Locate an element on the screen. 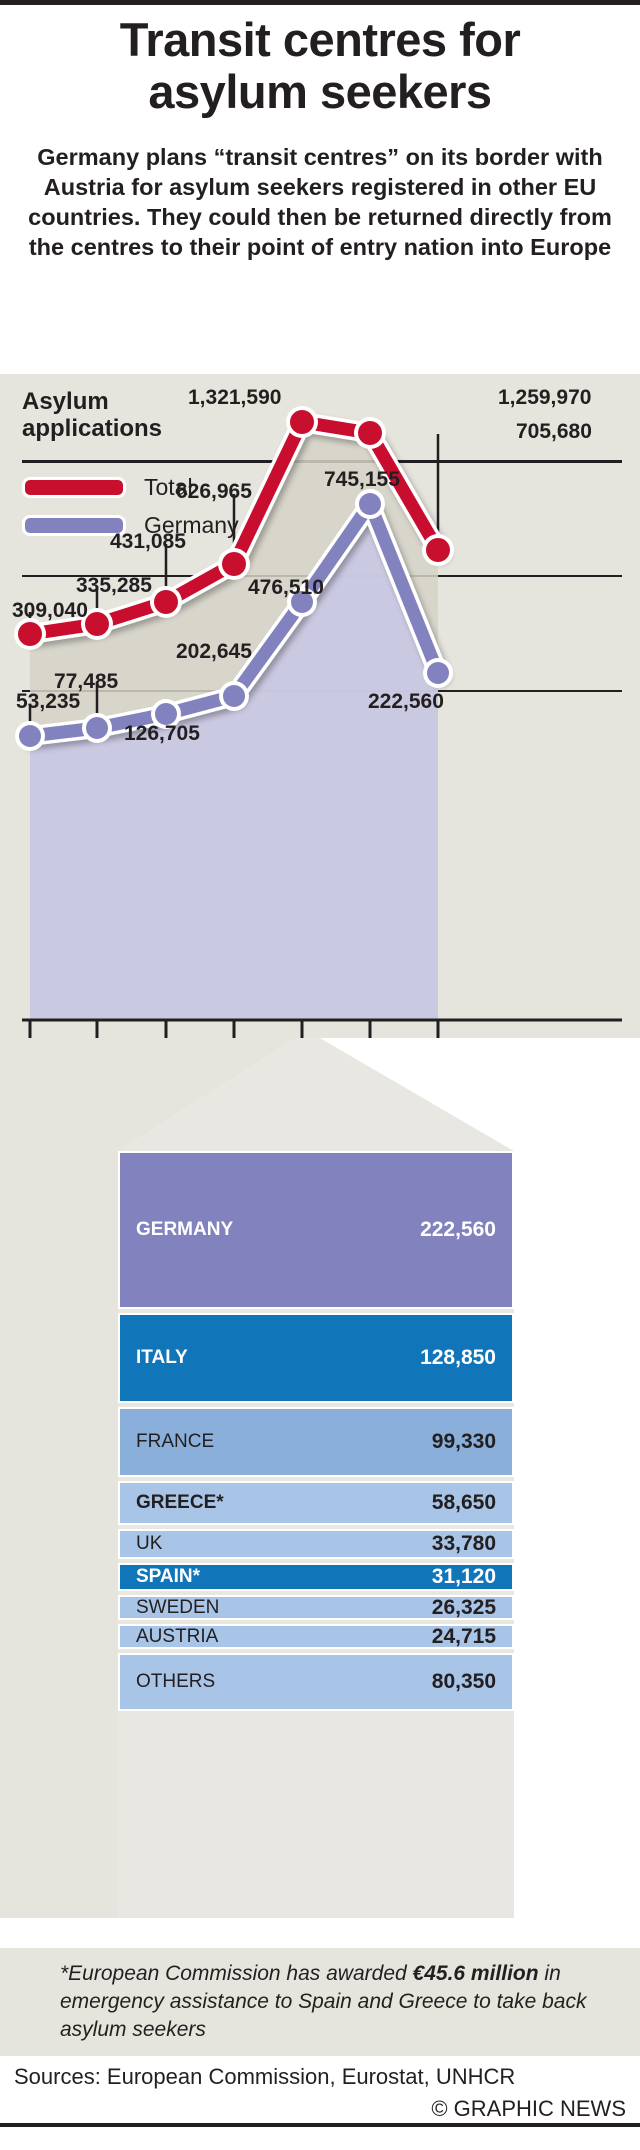  bar-row-austria: AUSTRIA 24,715 is located at coordinates (316, 1636).